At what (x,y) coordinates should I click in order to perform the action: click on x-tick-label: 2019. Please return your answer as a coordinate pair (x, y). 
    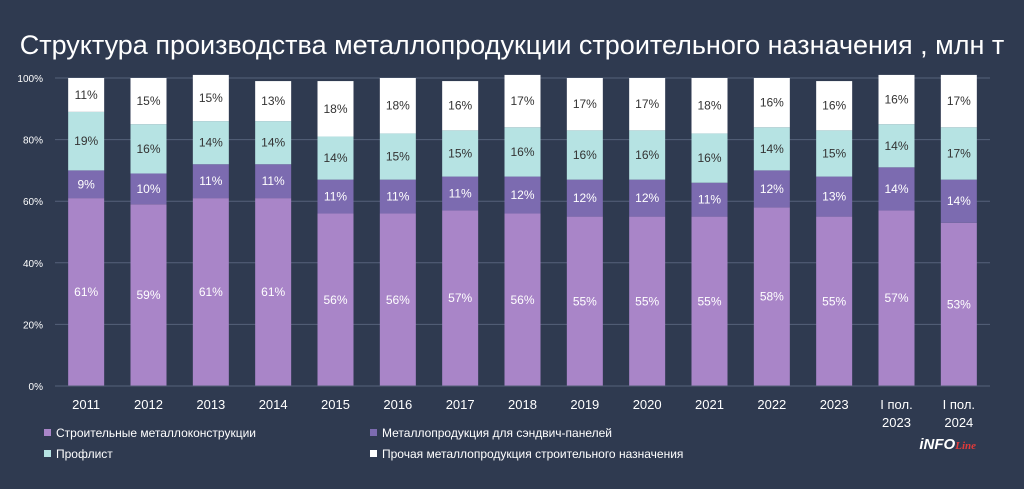
    Looking at the image, I should click on (584, 404).